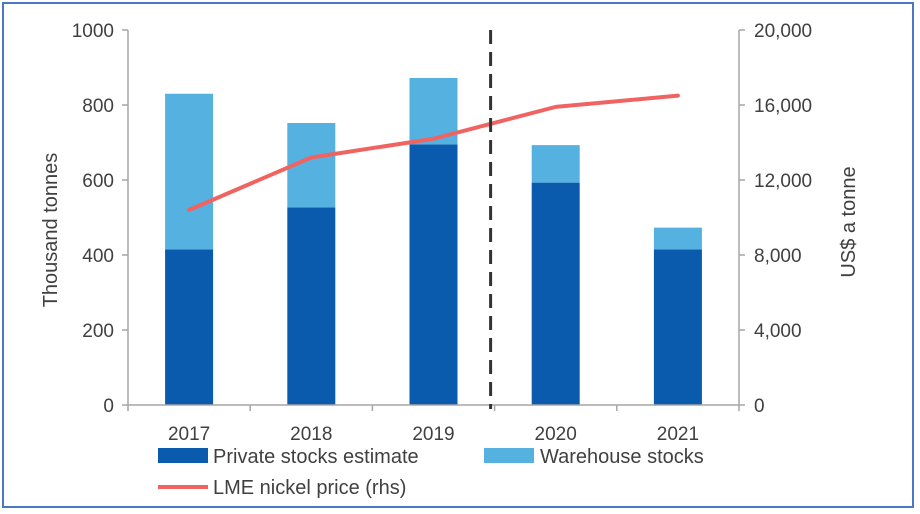 The image size is (920, 514). What do you see at coordinates (783, 106) in the screenshot?
I see `y2-tick-label: 16,000` at bounding box center [783, 106].